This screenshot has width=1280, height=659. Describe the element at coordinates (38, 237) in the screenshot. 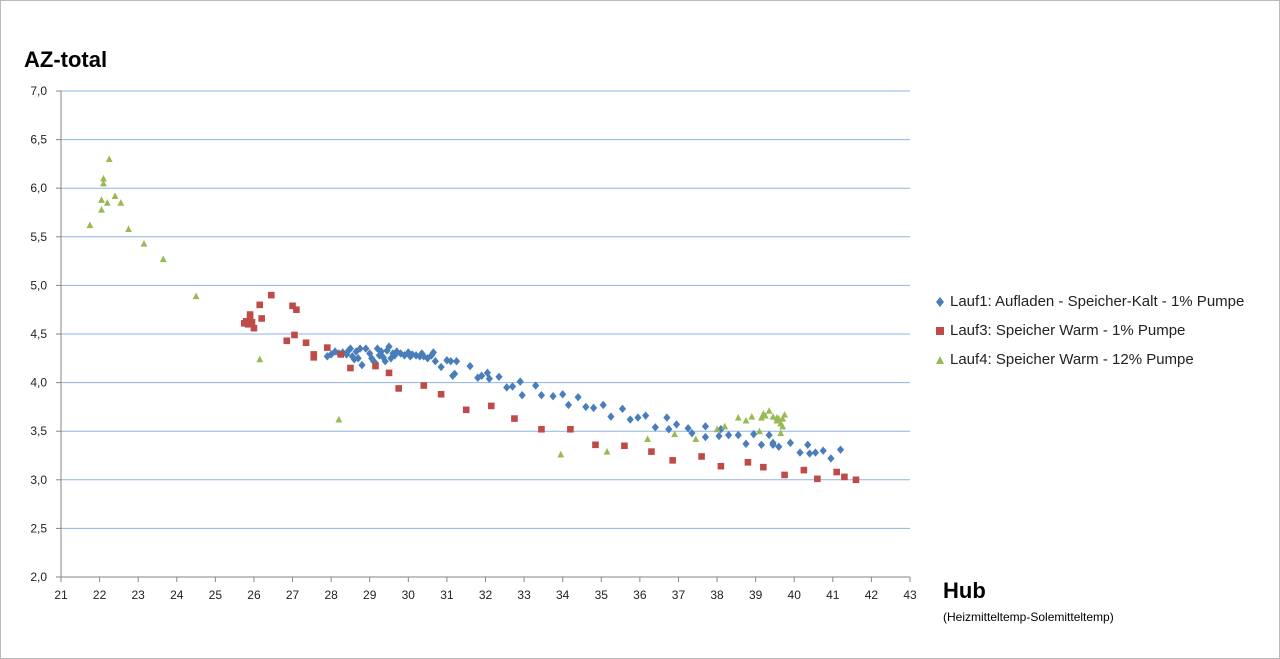

I see `y-tick-label: 5,5` at that location.